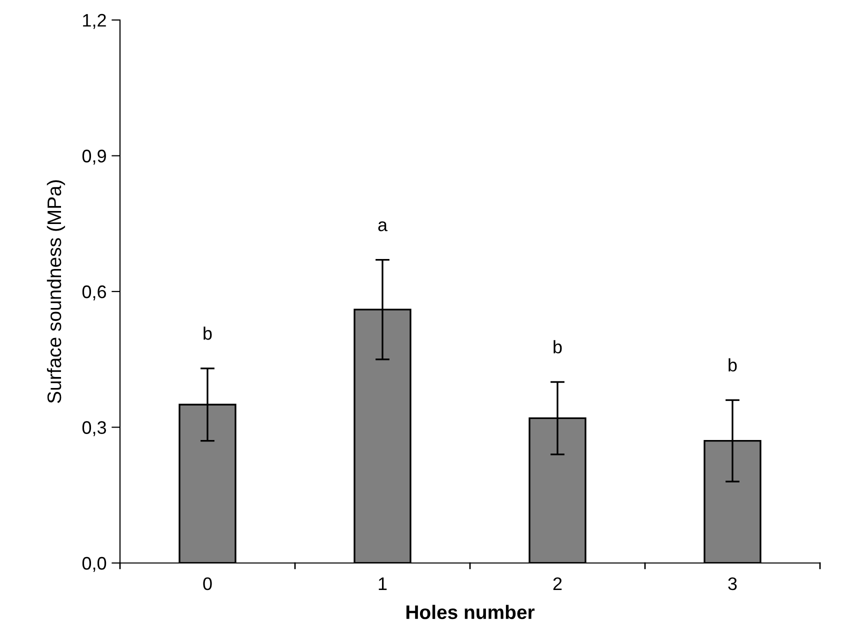 The width and height of the screenshot is (854, 641). What do you see at coordinates (94, 428) in the screenshot?
I see `y-tick-label: 0,3` at bounding box center [94, 428].